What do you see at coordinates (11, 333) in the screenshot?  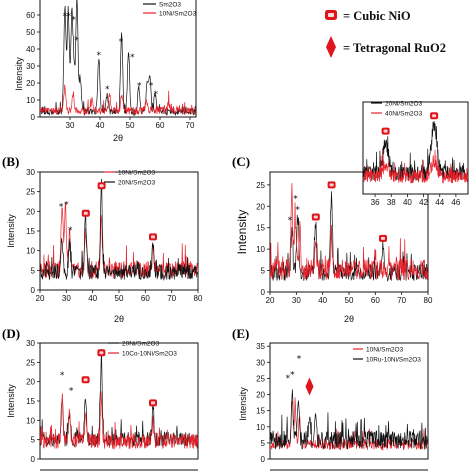 I see `panel-d-letter: (D)` at bounding box center [11, 333].